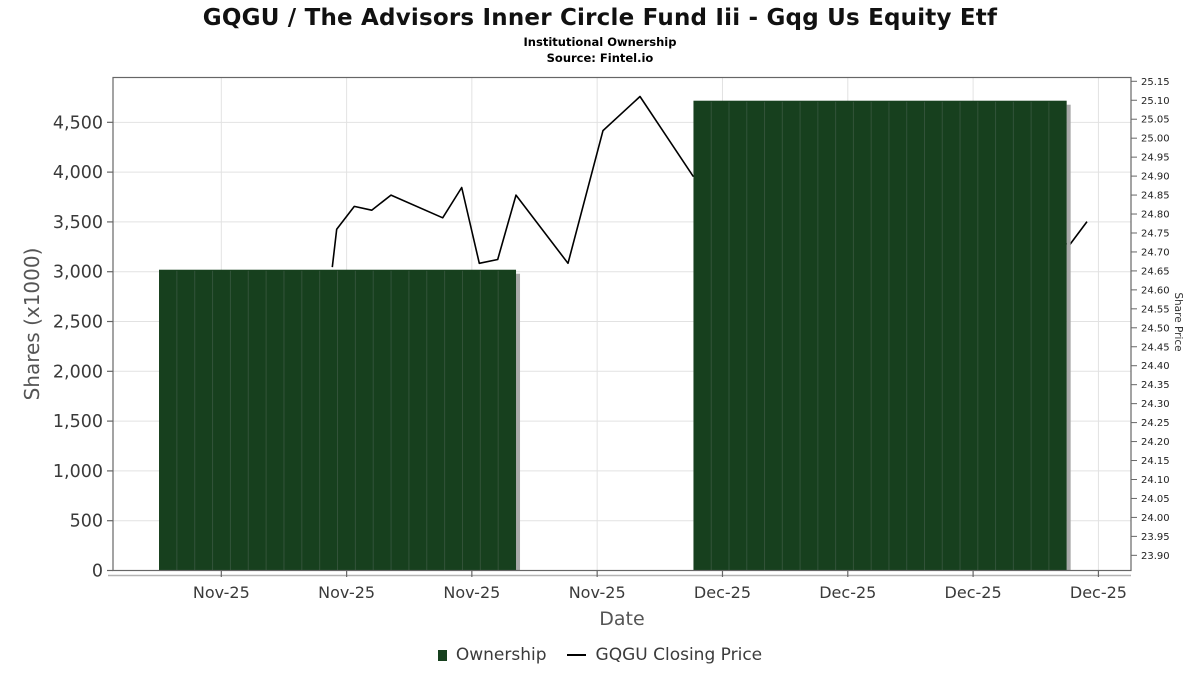 The height and width of the screenshot is (675, 1200). Describe the element at coordinates (78, 273) in the screenshot. I see `svg-text: 3,000` at that location.